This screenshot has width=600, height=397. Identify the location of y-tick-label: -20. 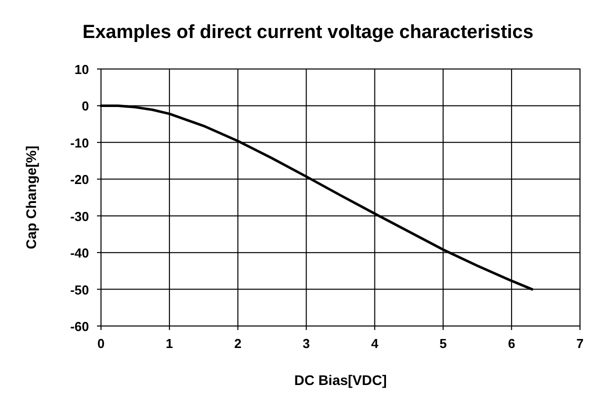
(79, 180).